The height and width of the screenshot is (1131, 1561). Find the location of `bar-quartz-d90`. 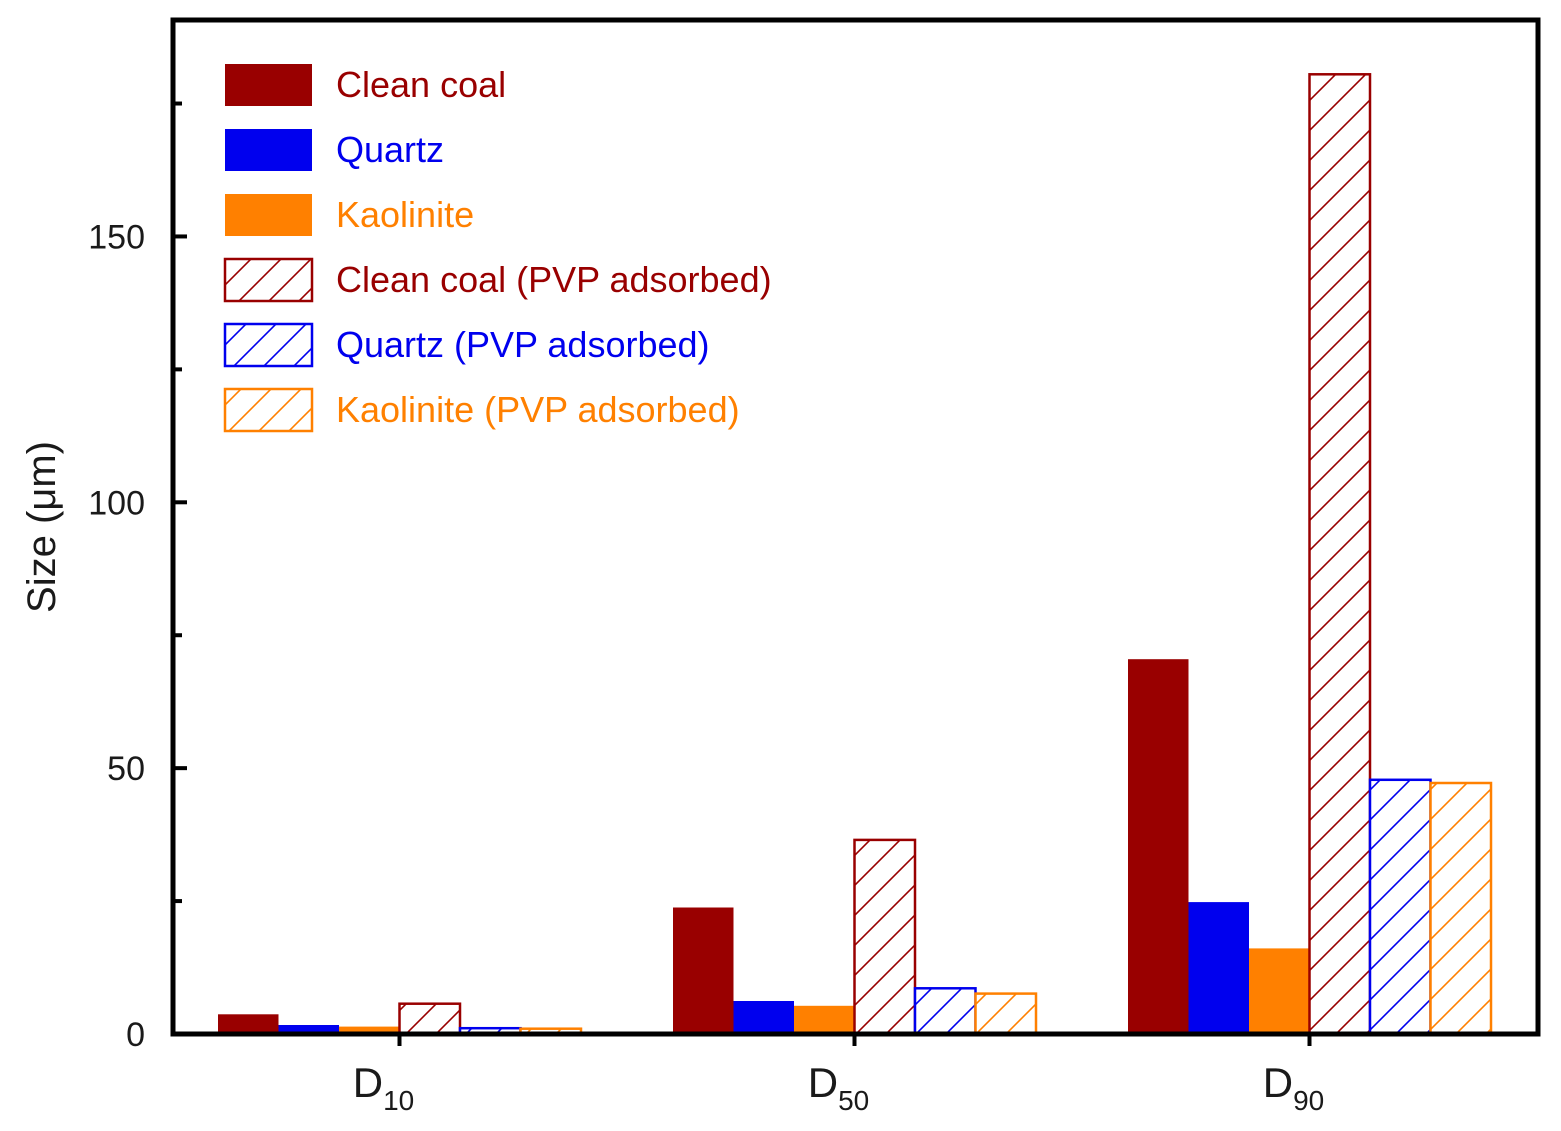

bar-quartz-d90 is located at coordinates (1218, 968).